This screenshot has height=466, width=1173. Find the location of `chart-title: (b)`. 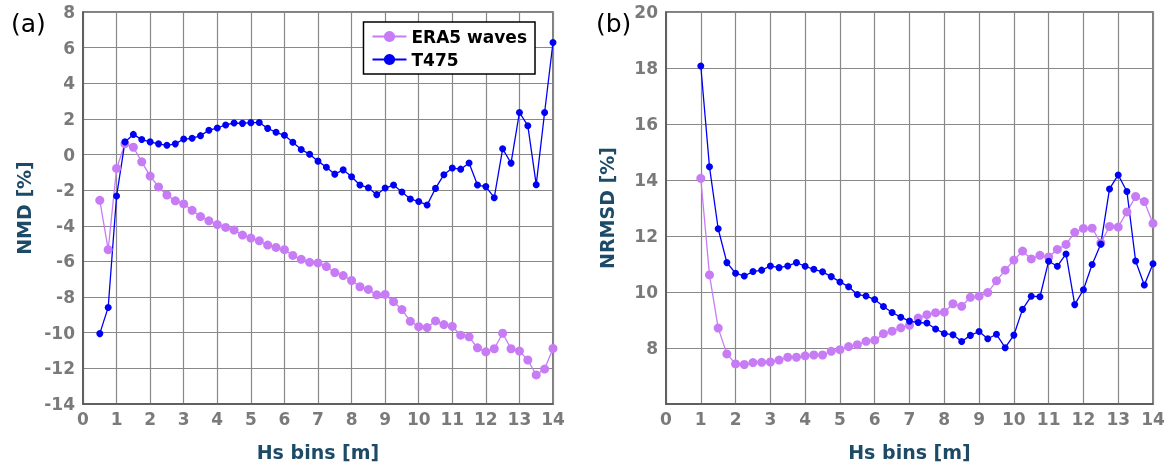

chart-title: (b) is located at coordinates (614, 23).